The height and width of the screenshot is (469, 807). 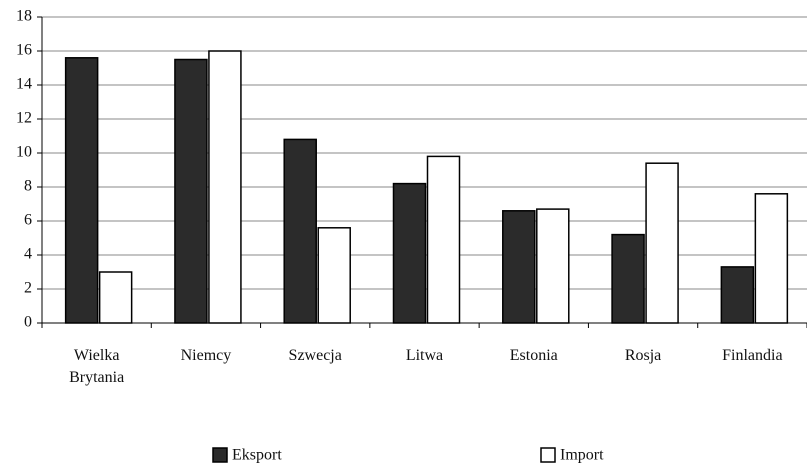 What do you see at coordinates (24, 84) in the screenshot?
I see `y-tick-label: 14` at bounding box center [24, 84].